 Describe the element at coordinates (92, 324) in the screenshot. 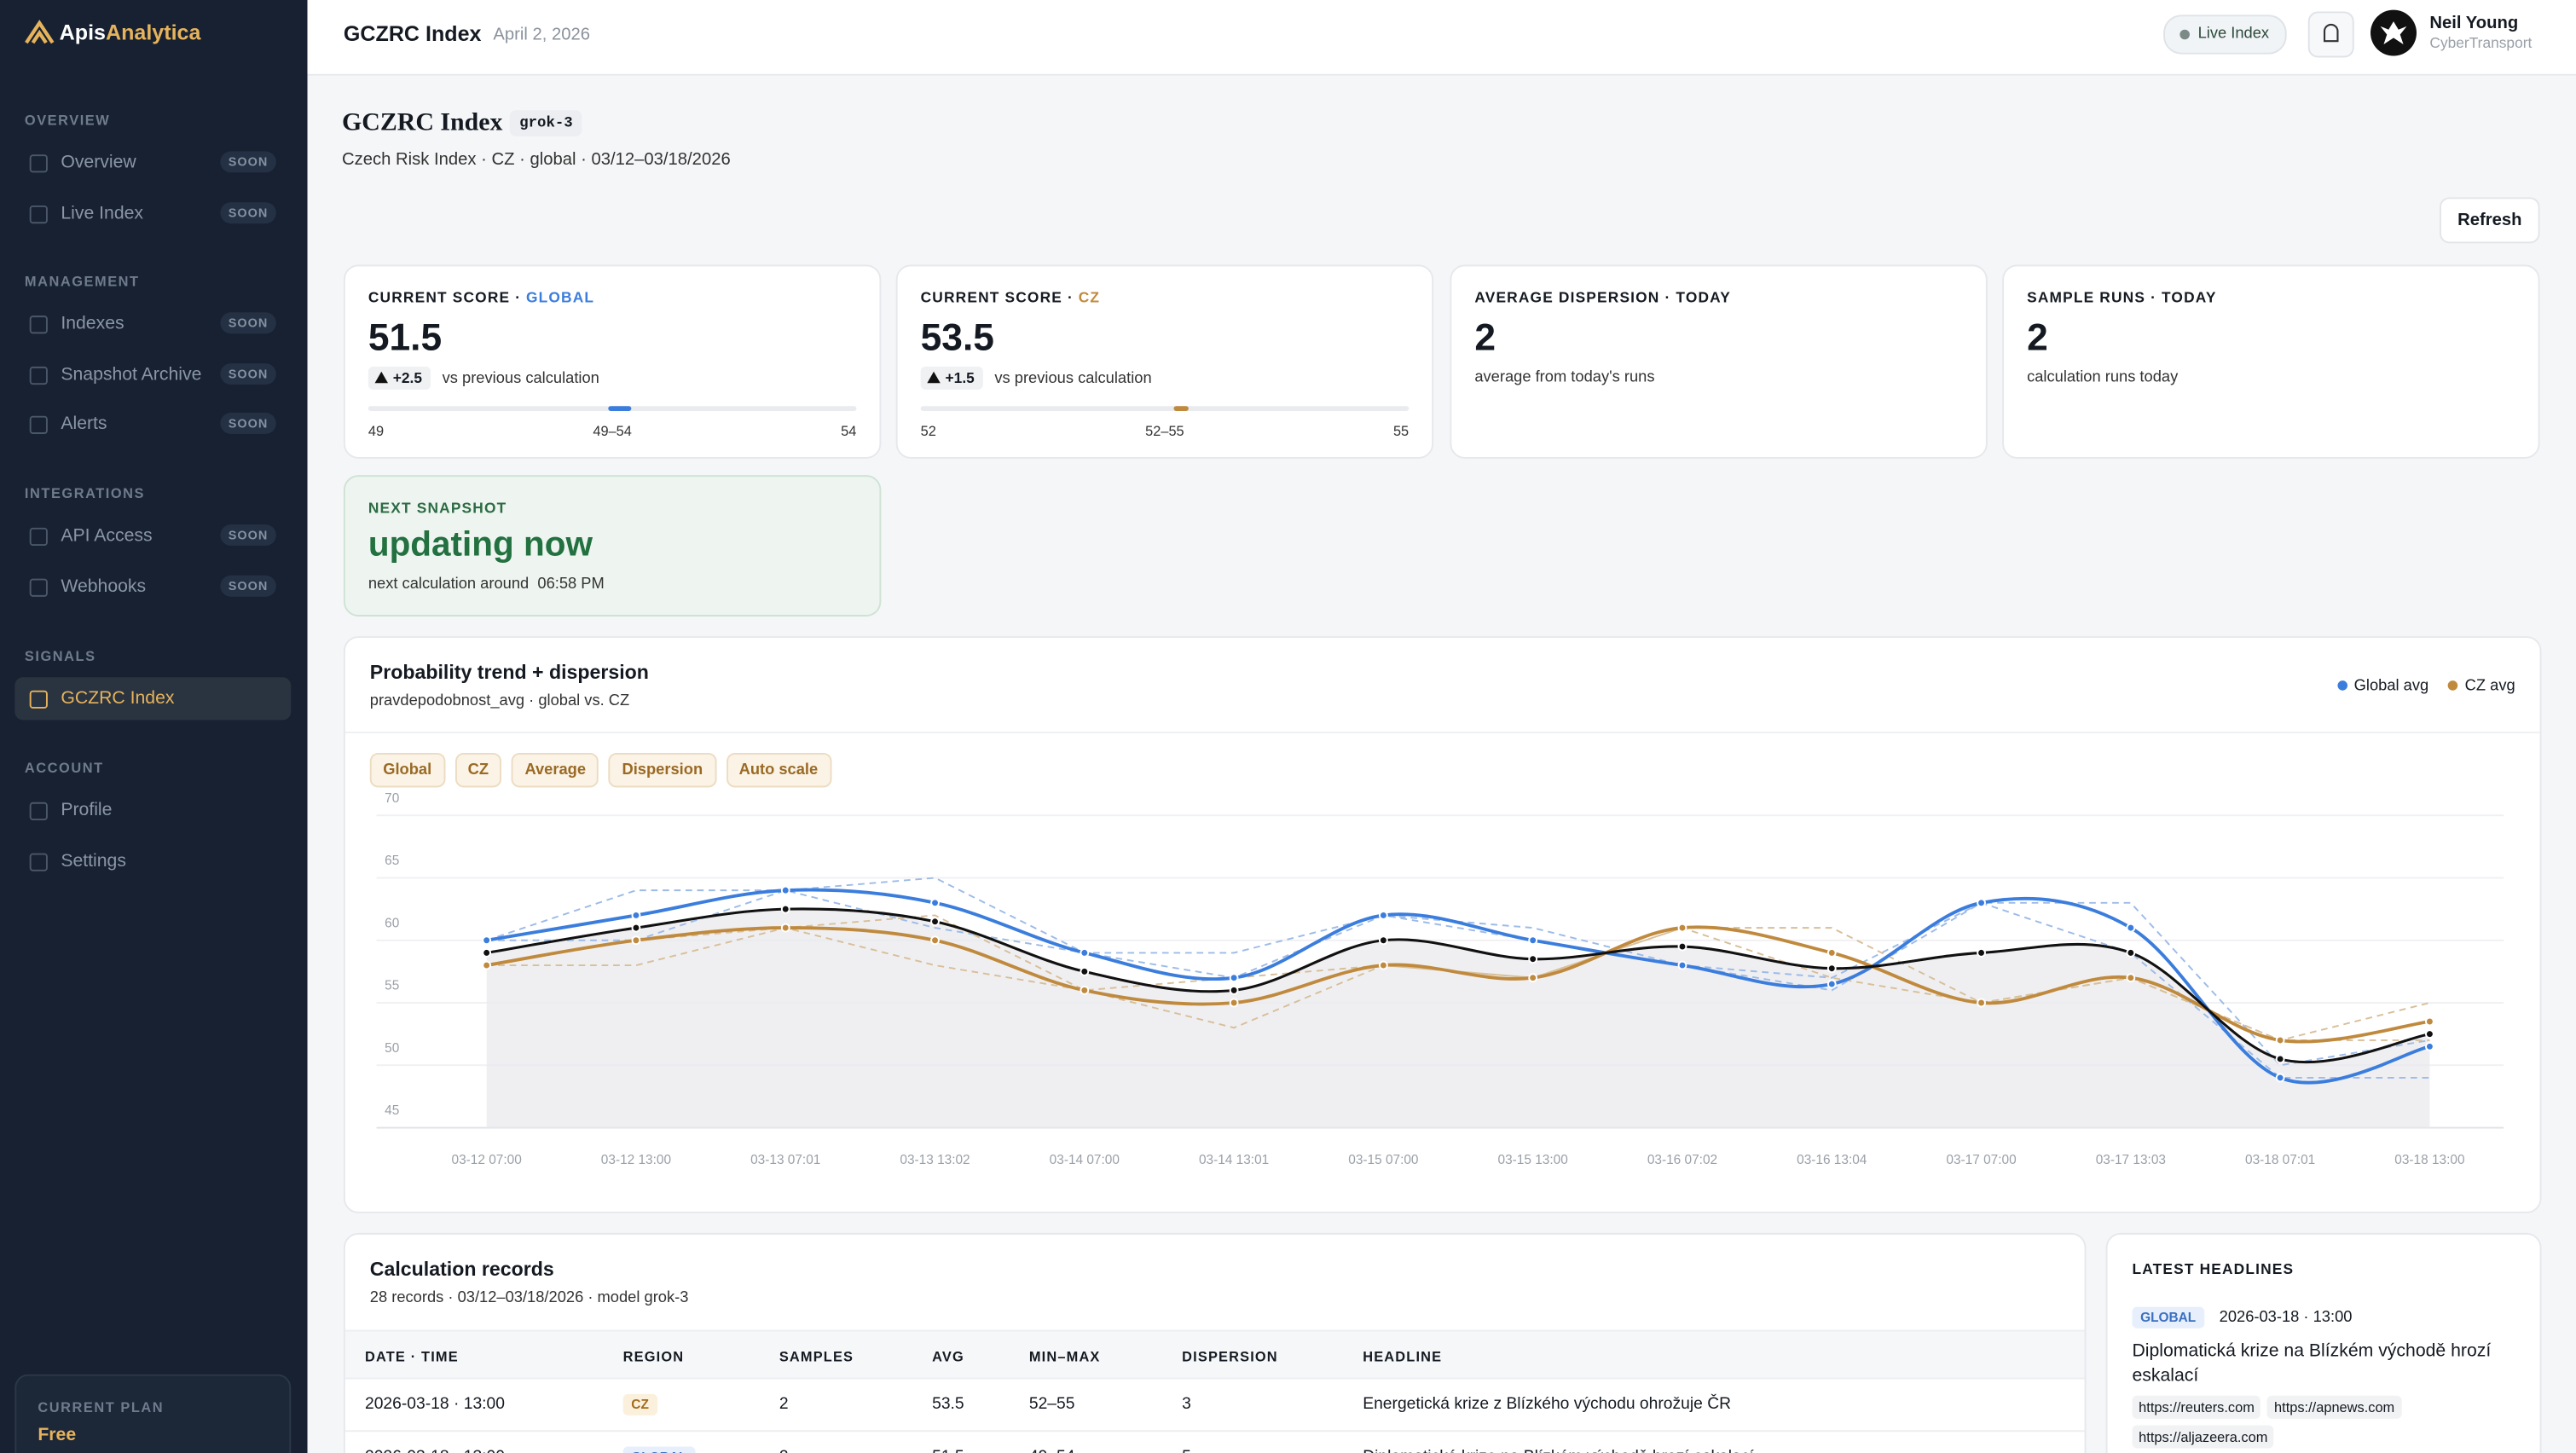

I see `nav-label: Indexes` at that location.